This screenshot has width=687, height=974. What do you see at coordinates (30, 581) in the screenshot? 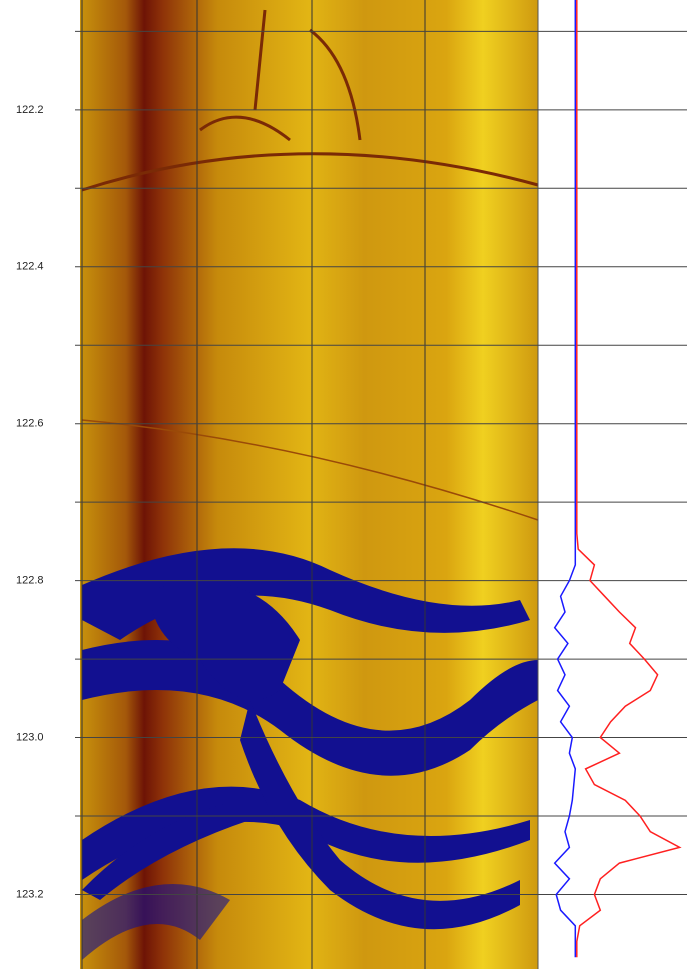
I see `y-tick-label: 122.8` at bounding box center [30, 581].